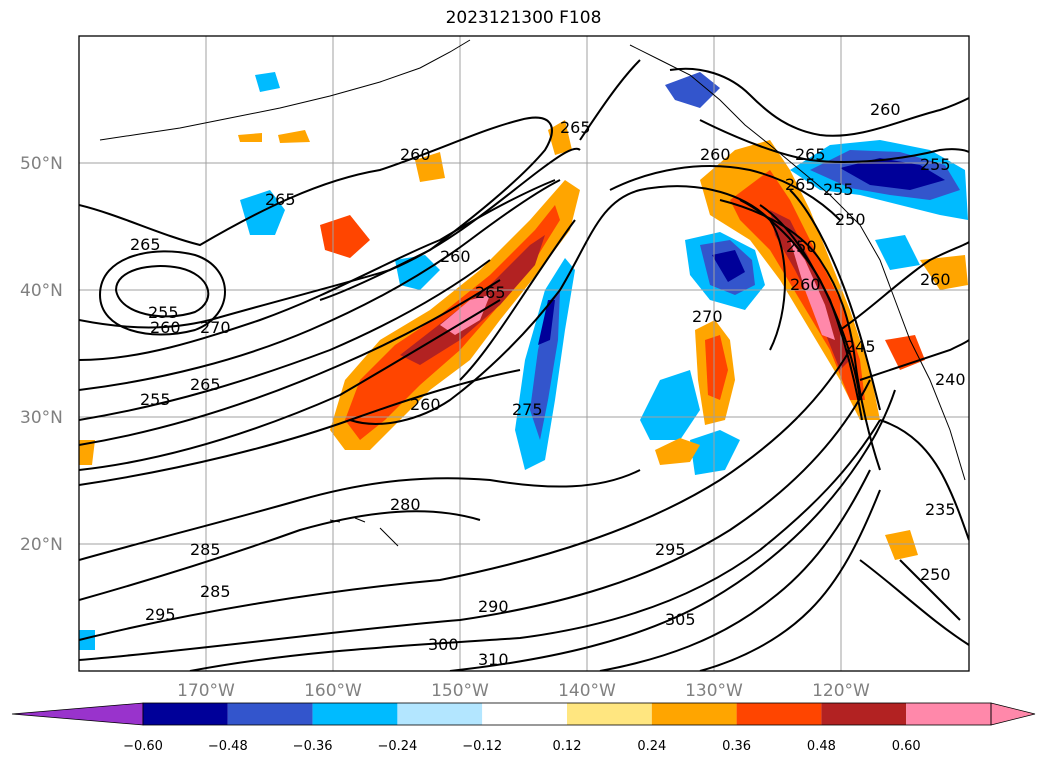 The height and width of the screenshot is (765, 1047). I want to click on longitude-labels: 170°W 160°W 150°W 140°W 130°W 120°W, so click(523, 691).